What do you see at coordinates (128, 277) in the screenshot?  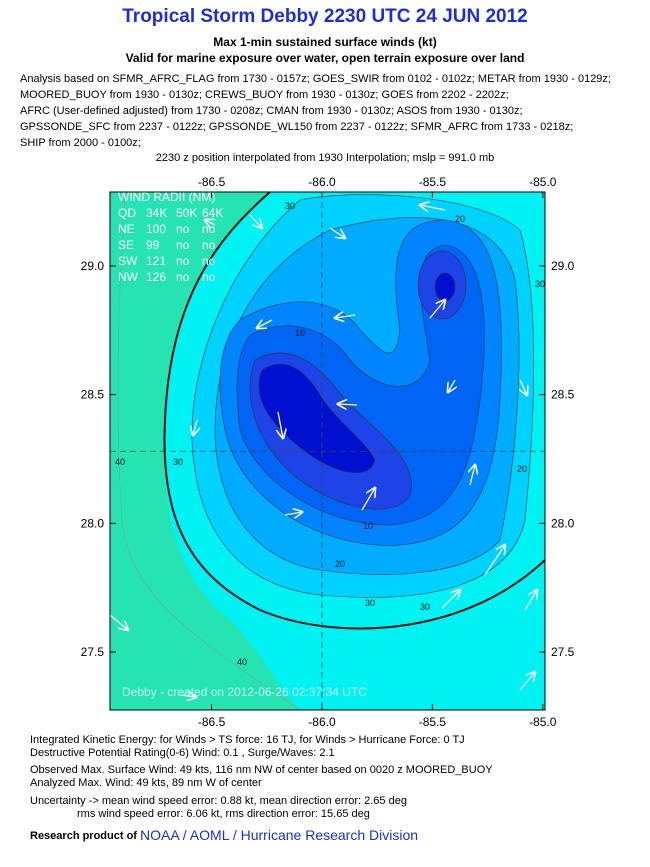 I see `radii-cell: NW` at bounding box center [128, 277].